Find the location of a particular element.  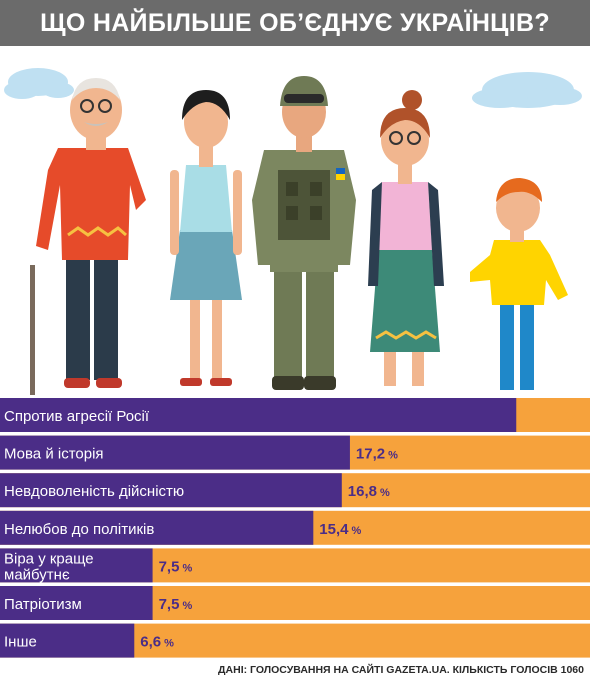

category-label: Віра у краще майбутнє is located at coordinates (49, 566).